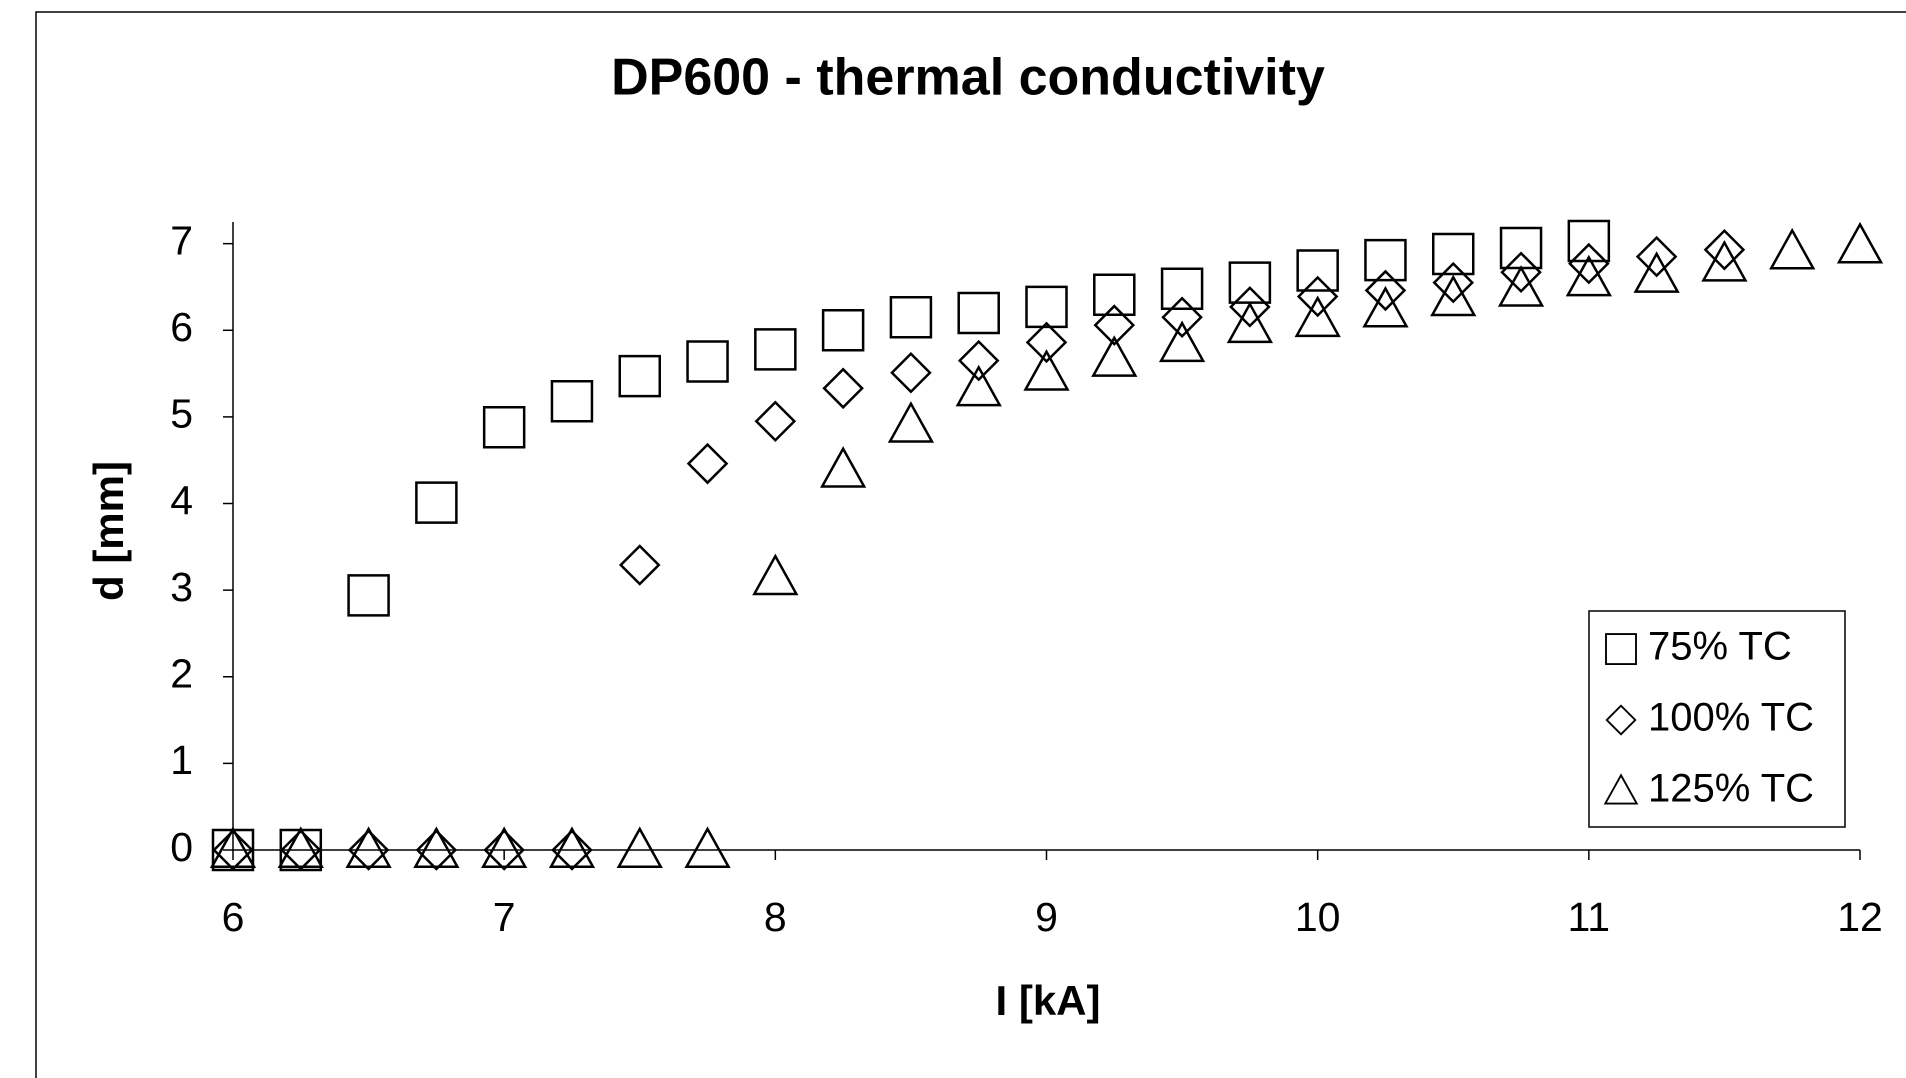 Image resolution: width=1906 pixels, height=1078 pixels. I want to click on x-tick-label: 12, so click(1860, 917).